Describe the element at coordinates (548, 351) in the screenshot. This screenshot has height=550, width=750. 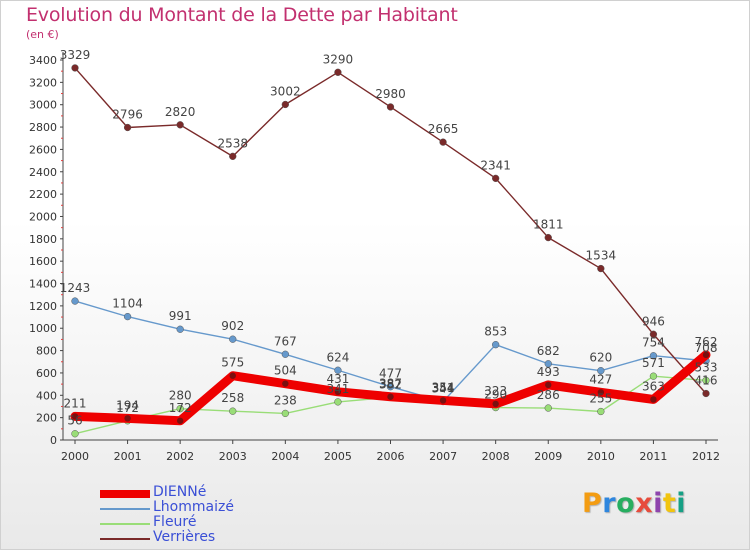
I see `data-label-lhommaiz-: 682` at that location.